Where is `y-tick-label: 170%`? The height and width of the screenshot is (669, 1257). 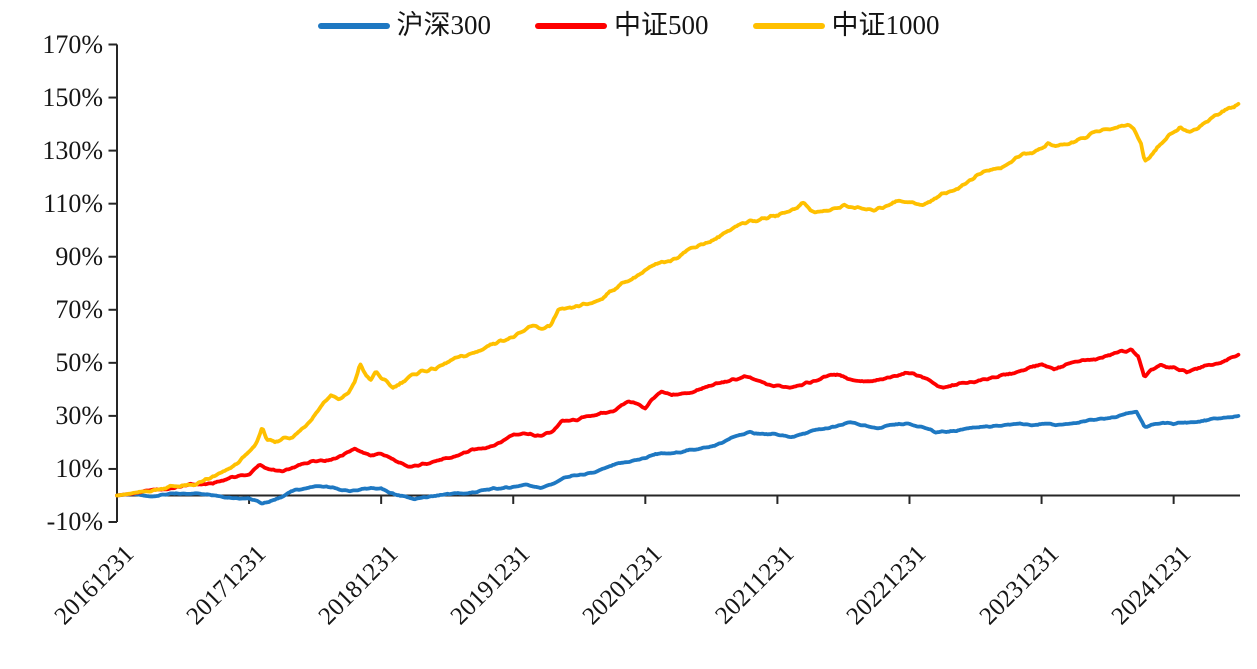
y-tick-label: 170% is located at coordinates (72, 44).